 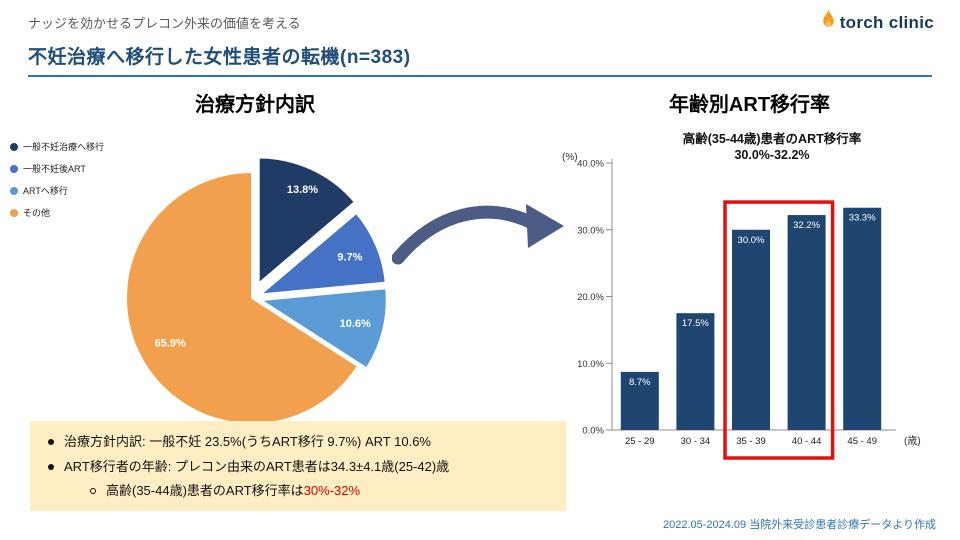 I want to click on legend-label: 一般不妊治療へ移行, so click(x=64, y=147).